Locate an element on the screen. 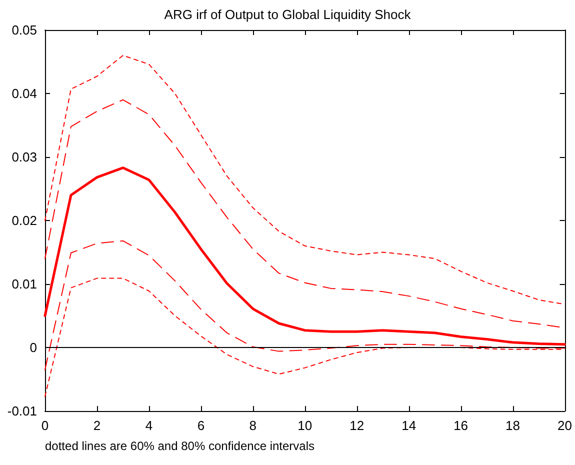  x-tick-label: 18 is located at coordinates (513, 425).